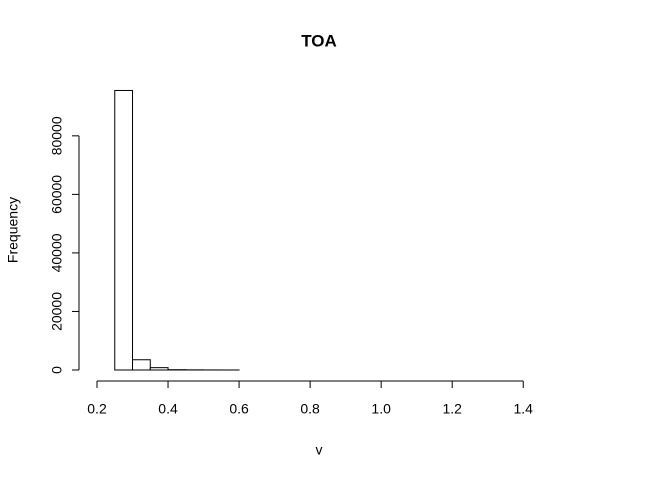  I want to click on y-tick-label: 40000, so click(57, 252).